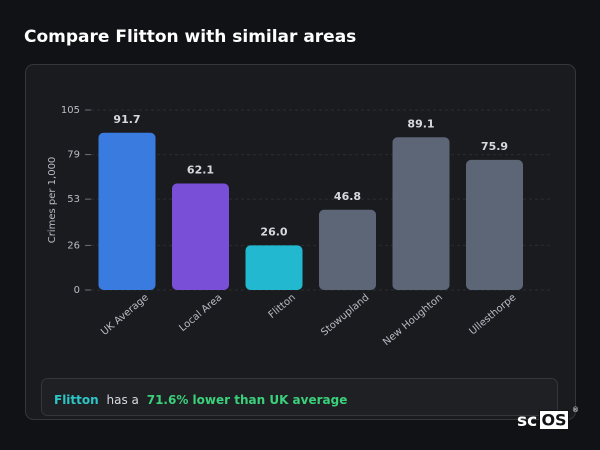 The width and height of the screenshot is (600, 450). What do you see at coordinates (70, 110) in the screenshot?
I see `y-tick-label: 105` at bounding box center [70, 110].